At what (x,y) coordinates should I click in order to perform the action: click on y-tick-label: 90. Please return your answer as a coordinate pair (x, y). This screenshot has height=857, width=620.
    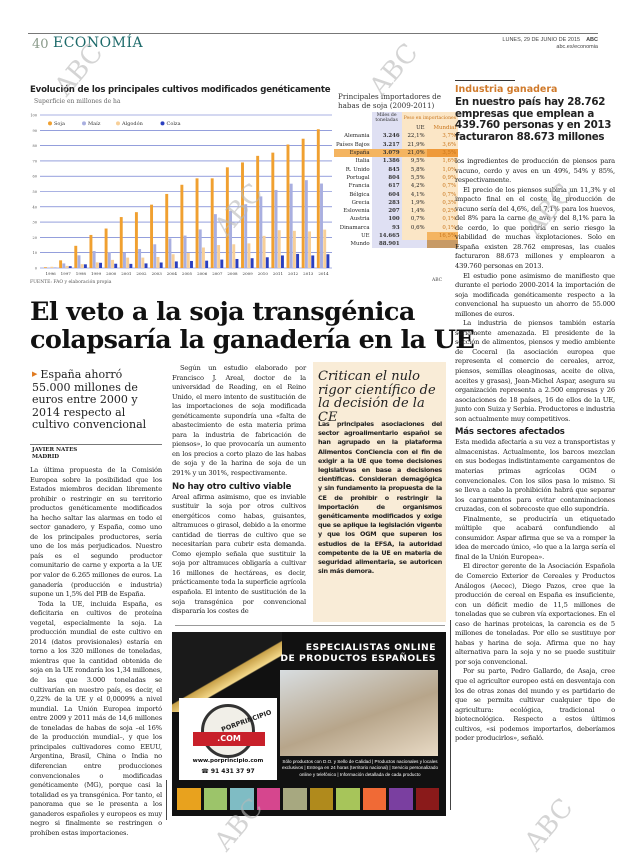
    Looking at the image, I should click on (35, 131).